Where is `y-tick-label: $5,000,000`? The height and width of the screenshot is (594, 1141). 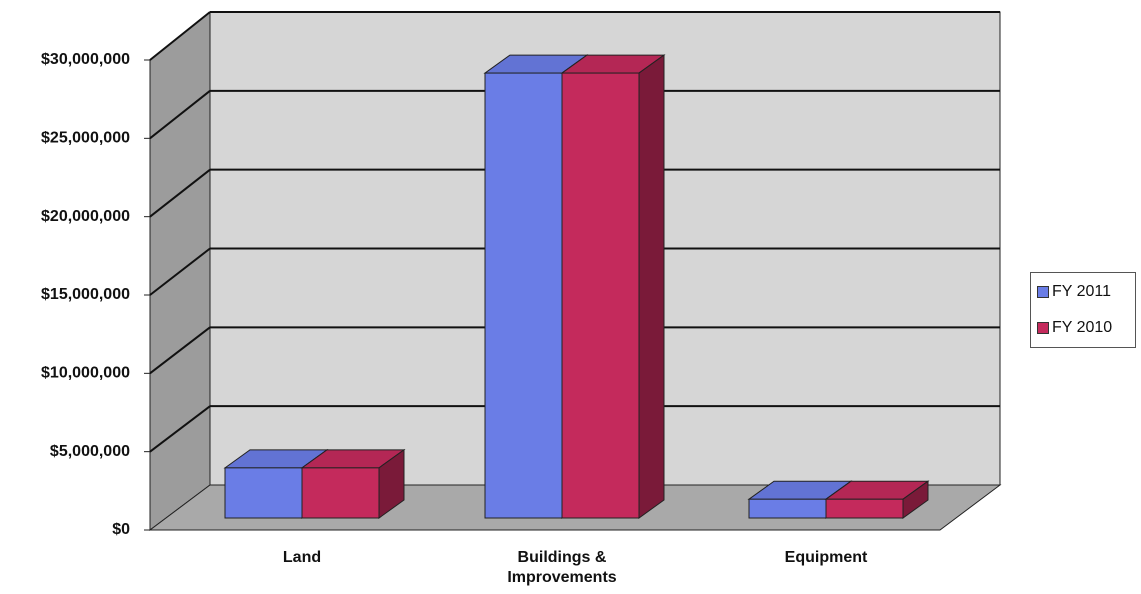
y-tick-label: $5,000,000 is located at coordinates (90, 451).